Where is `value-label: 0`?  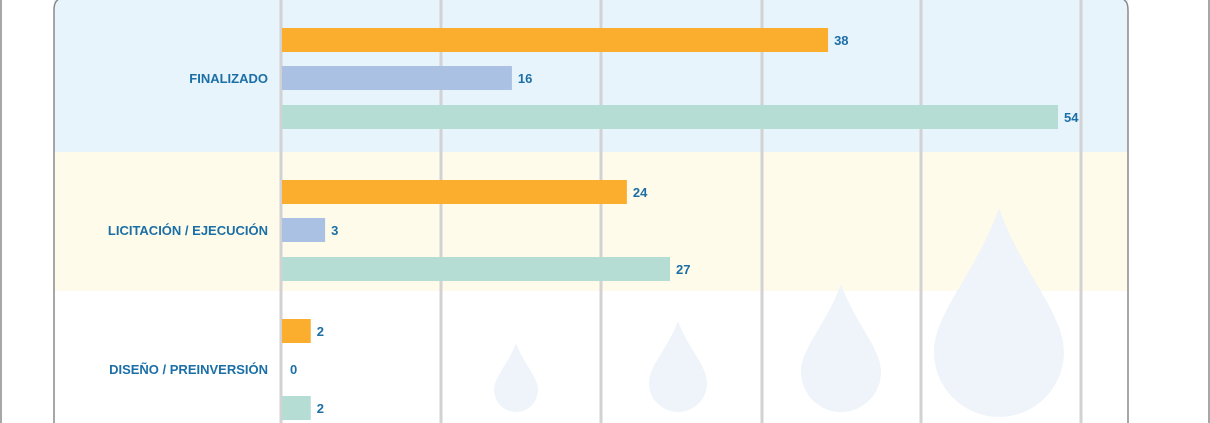
value-label: 0 is located at coordinates (293, 369).